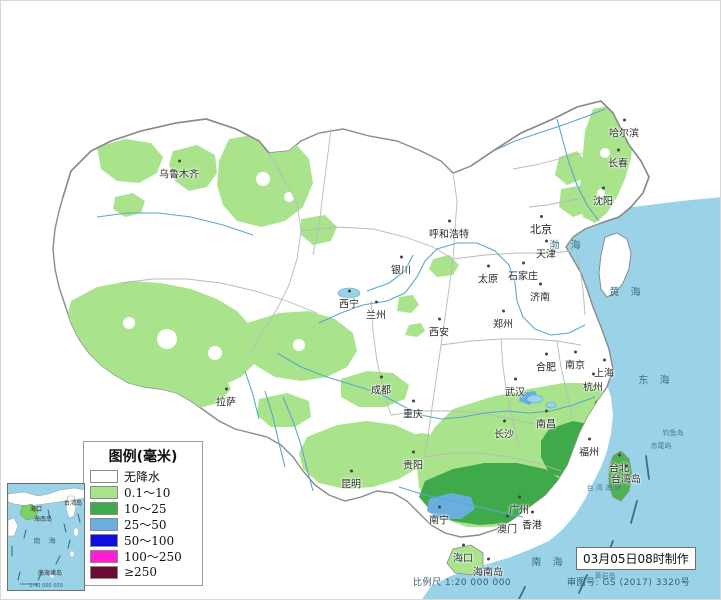 Image resolution: width=721 pixels, height=600 pixels. I want to click on city-label: 广州, so click(519, 506).